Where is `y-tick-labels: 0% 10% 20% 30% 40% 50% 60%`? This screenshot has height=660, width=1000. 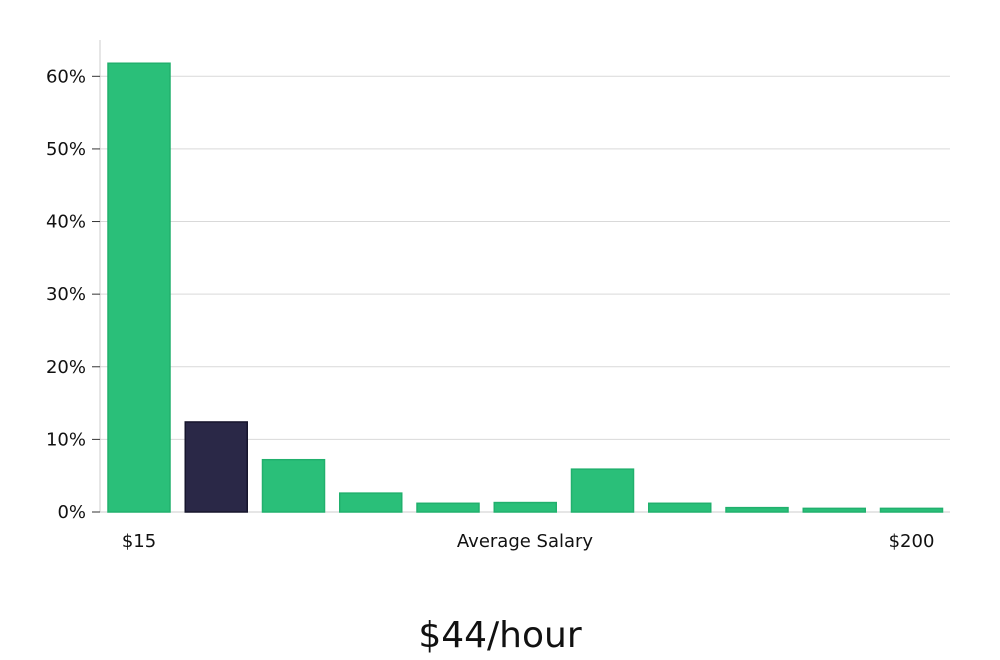
y-tick-labels: 0% 10% 20% 30% 40% 50% 60% is located at coordinates (73, 294).